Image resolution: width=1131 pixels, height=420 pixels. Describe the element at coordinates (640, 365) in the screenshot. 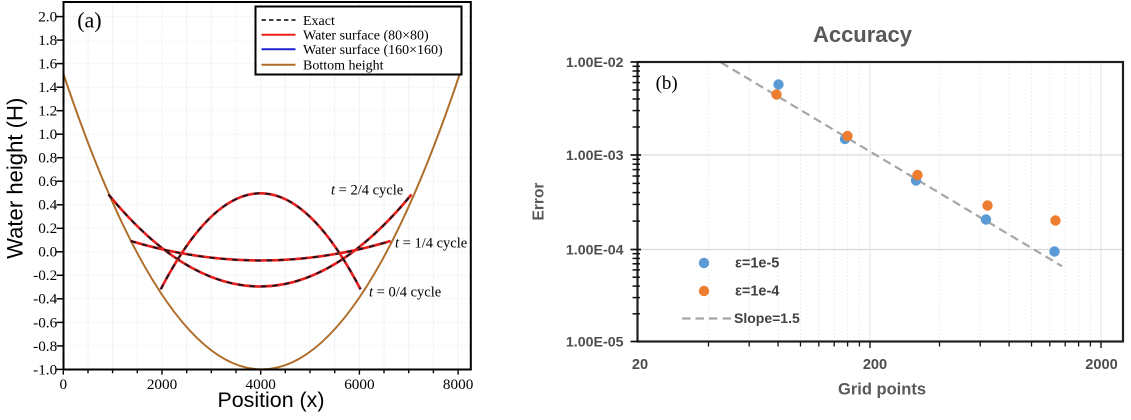

I see `svg-text: 20` at that location.